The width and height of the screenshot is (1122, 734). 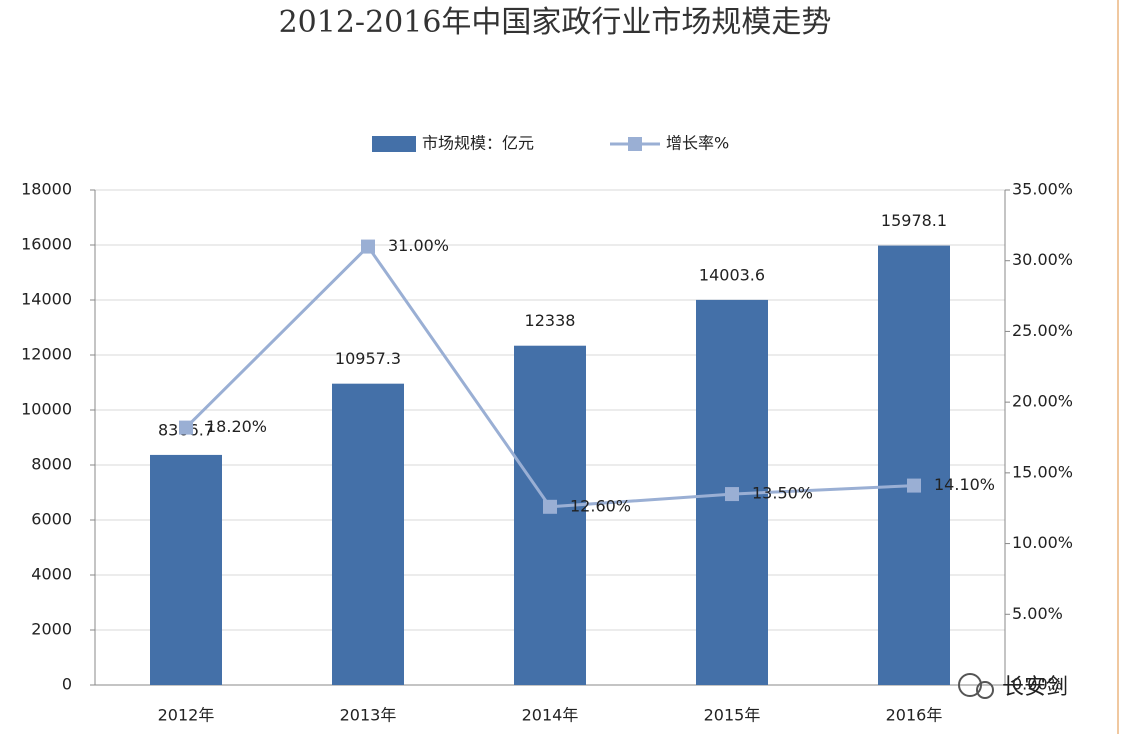 I want to click on x-tick-label: 2015年, so click(x=732, y=715).